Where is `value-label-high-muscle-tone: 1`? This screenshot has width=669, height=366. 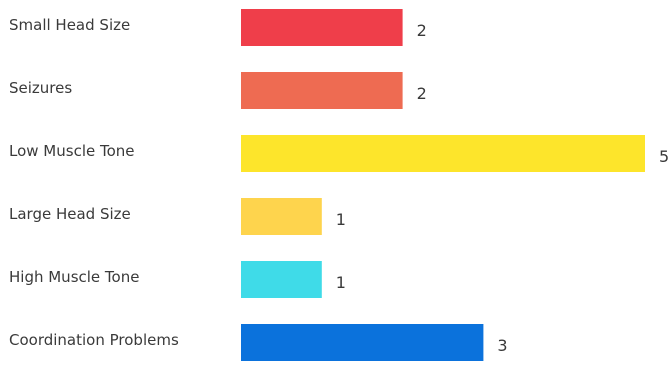 value-label-high-muscle-tone: 1 is located at coordinates (341, 282).